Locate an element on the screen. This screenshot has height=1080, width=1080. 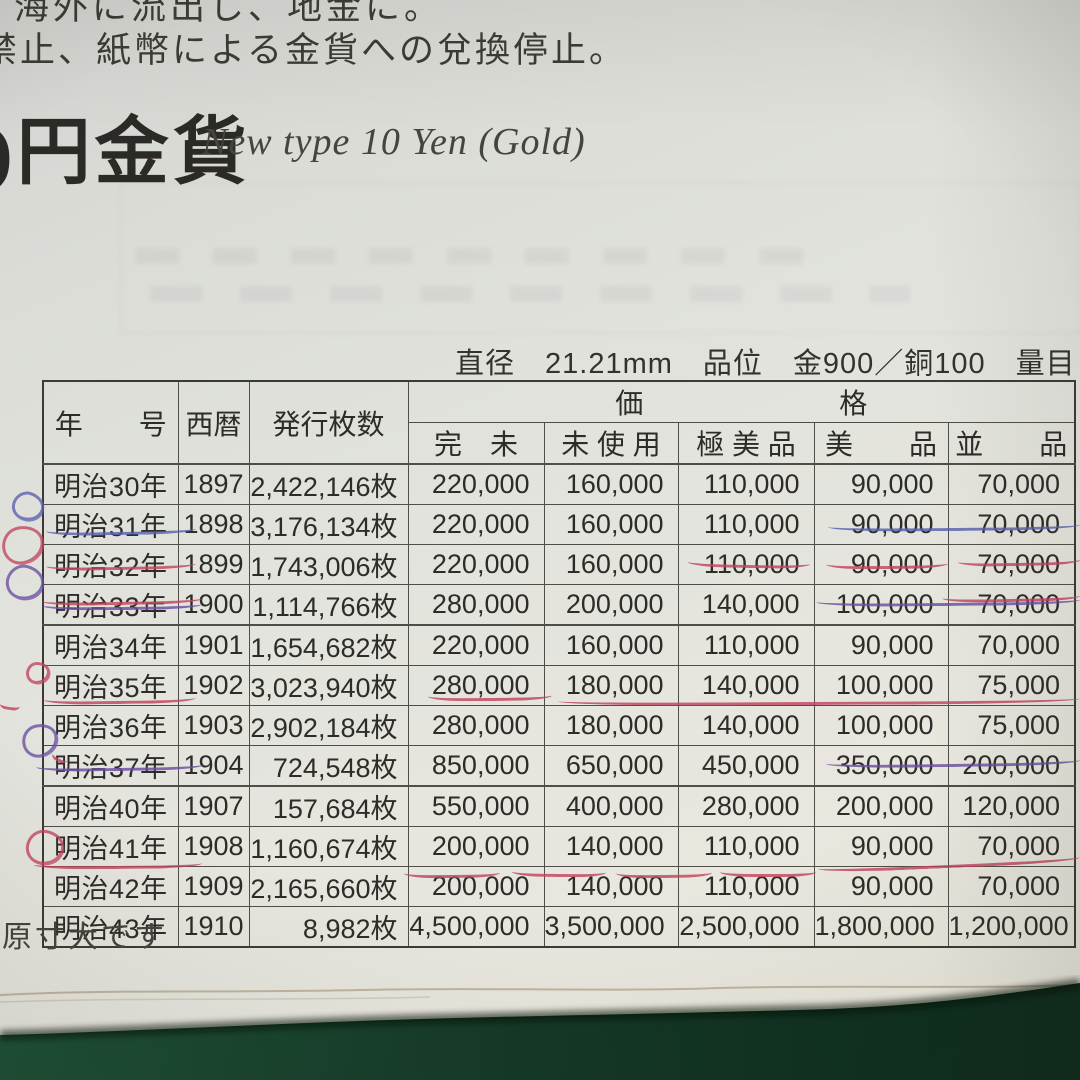
mintage-cell: 1,114,766枚 is located at coordinates (328, 605).